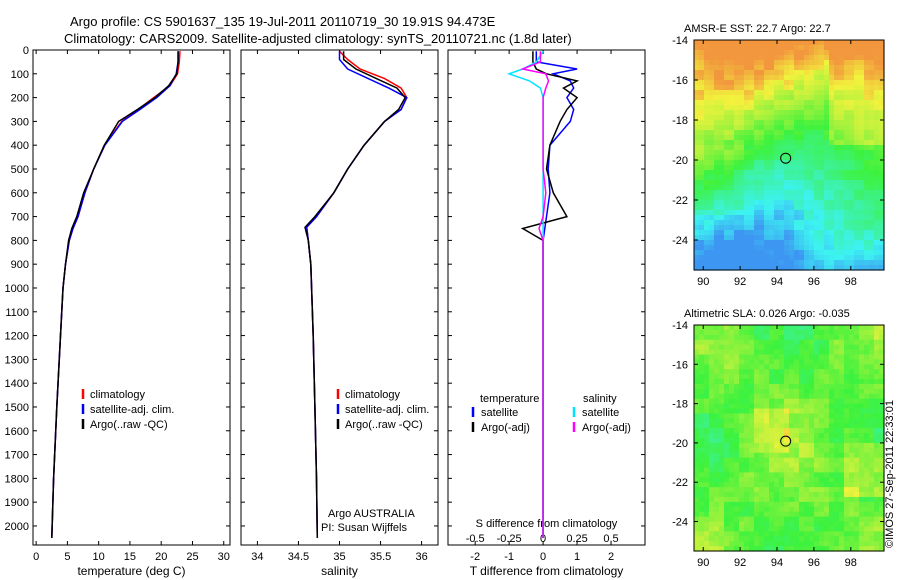 This screenshot has width=900, height=580. I want to click on legend-label: satellite-adj. clim., so click(387, 410).